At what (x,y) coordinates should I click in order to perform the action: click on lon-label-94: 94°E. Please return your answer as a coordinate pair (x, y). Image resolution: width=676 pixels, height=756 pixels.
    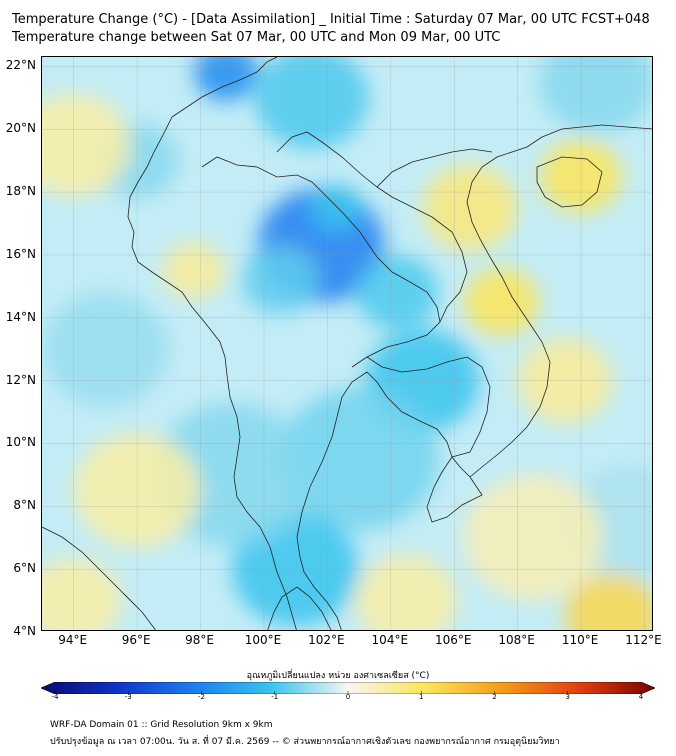
    Looking at the image, I should click on (73, 640).